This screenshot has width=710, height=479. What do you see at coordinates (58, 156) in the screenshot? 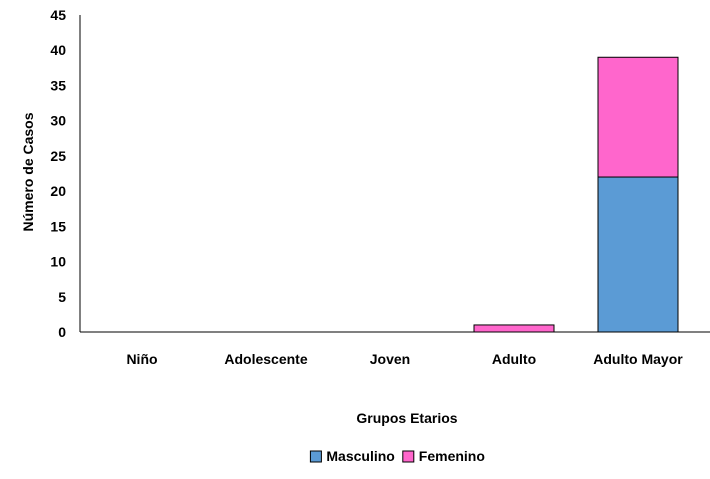
I see `y-tick-label: 25` at bounding box center [58, 156].